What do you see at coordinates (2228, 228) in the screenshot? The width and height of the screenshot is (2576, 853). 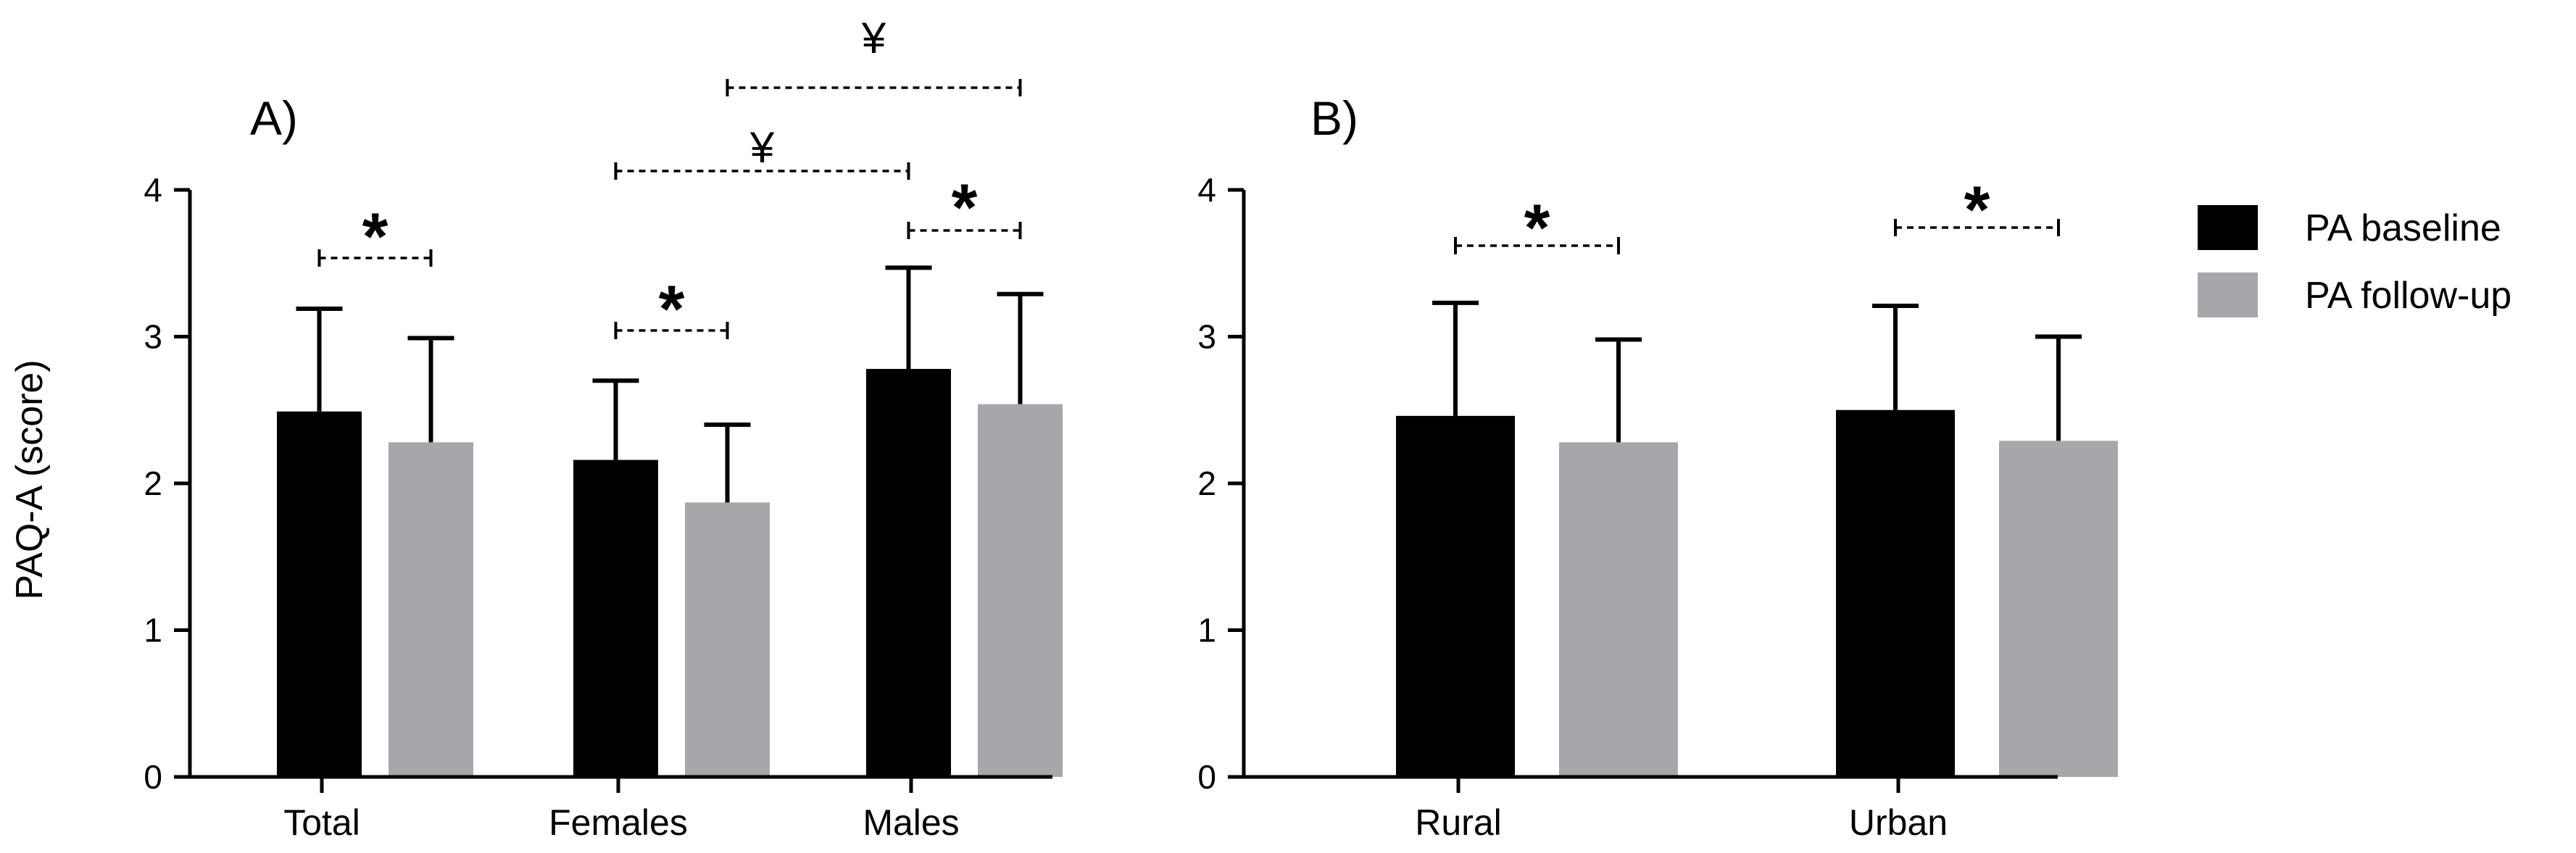 I see `legend-swatch-baseline` at bounding box center [2228, 228].